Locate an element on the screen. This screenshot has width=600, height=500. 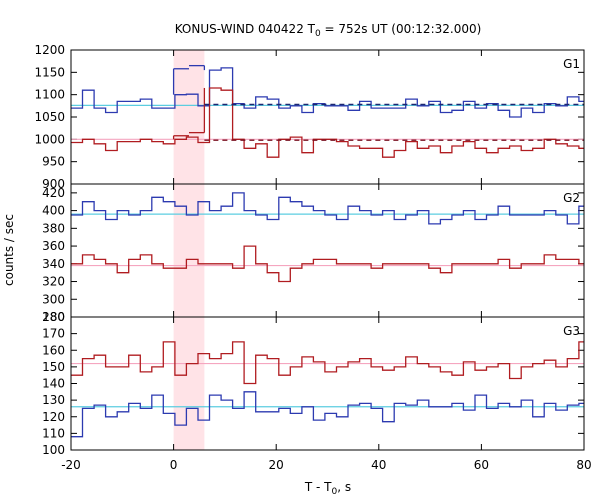
y-tick-label: 340 is located at coordinates (53, 264).